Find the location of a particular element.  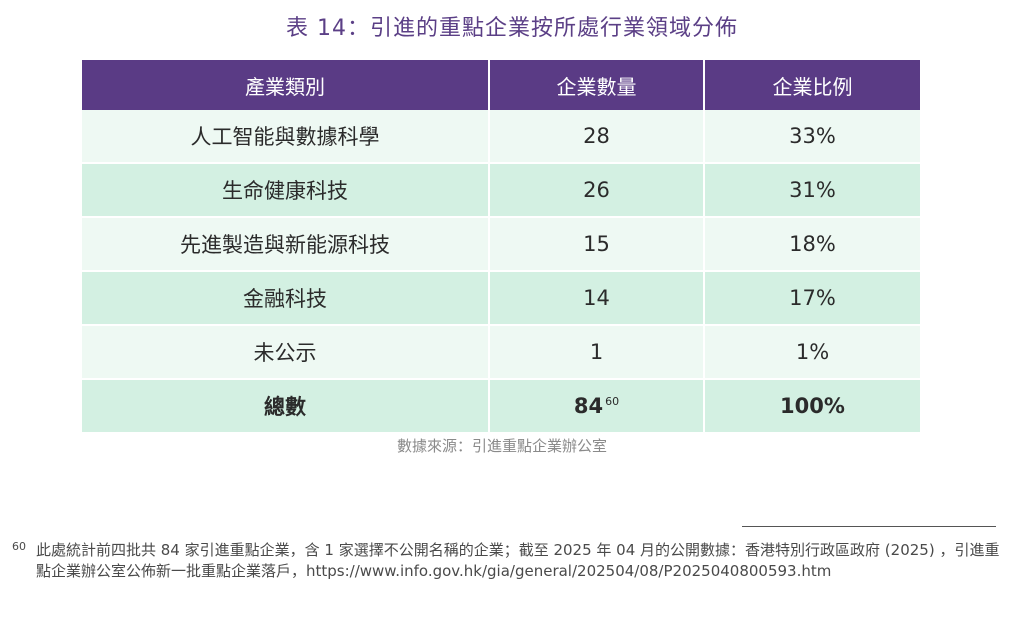

table-row: 金融科技 14 17% is located at coordinates (501, 298).